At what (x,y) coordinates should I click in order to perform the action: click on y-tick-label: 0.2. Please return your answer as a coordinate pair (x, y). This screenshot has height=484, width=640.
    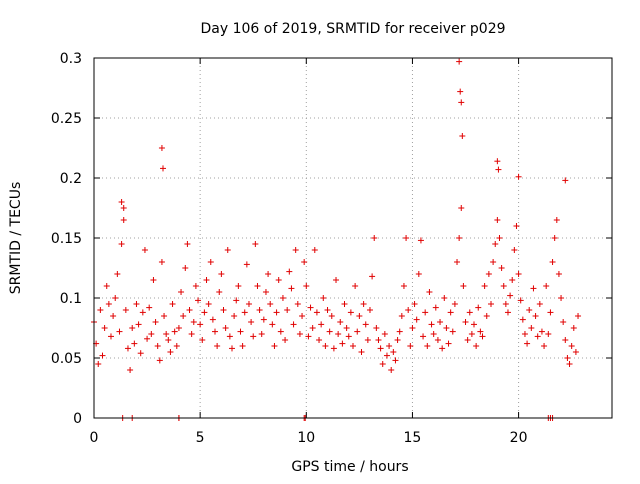
    Looking at the image, I should click on (71, 179).